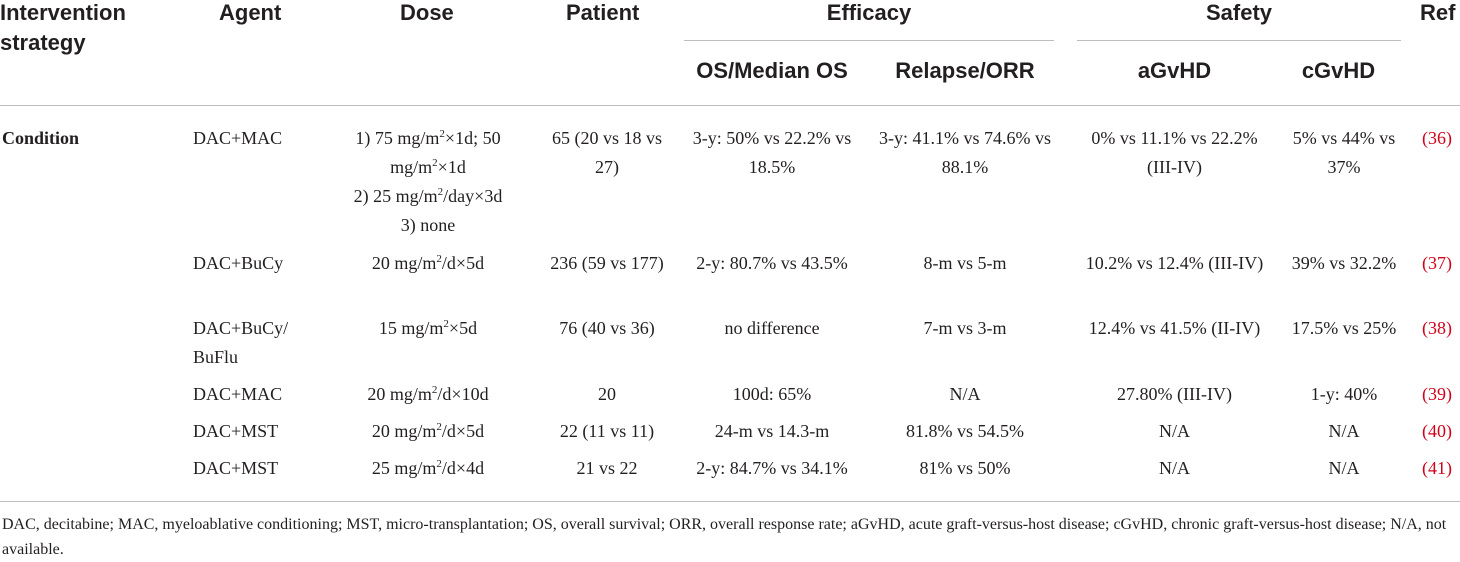 The image size is (1460, 562). What do you see at coordinates (772, 263) in the screenshot?
I see `row2-os: 2-y: 80.7% vs 43.5%` at bounding box center [772, 263].